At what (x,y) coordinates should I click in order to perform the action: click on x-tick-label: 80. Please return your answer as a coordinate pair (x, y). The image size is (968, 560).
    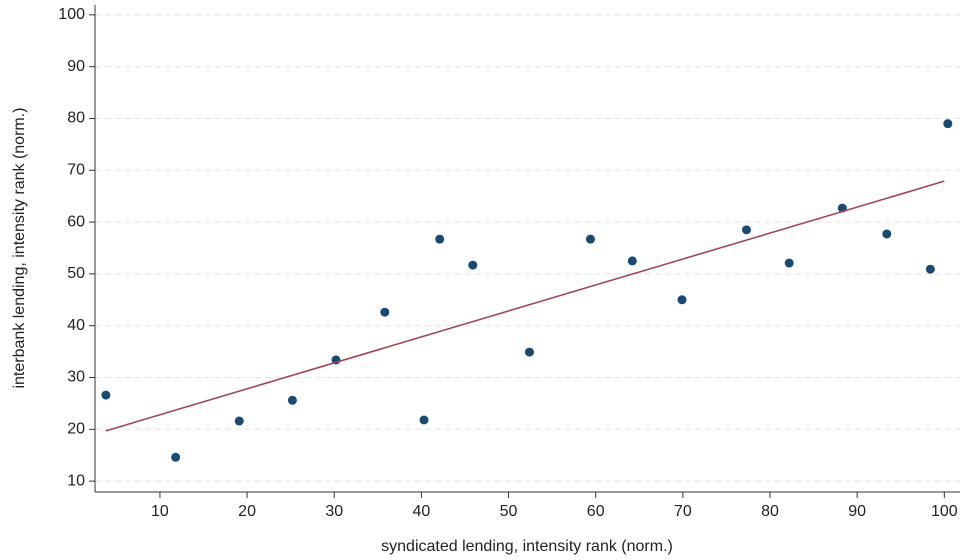
    Looking at the image, I should click on (770, 511).